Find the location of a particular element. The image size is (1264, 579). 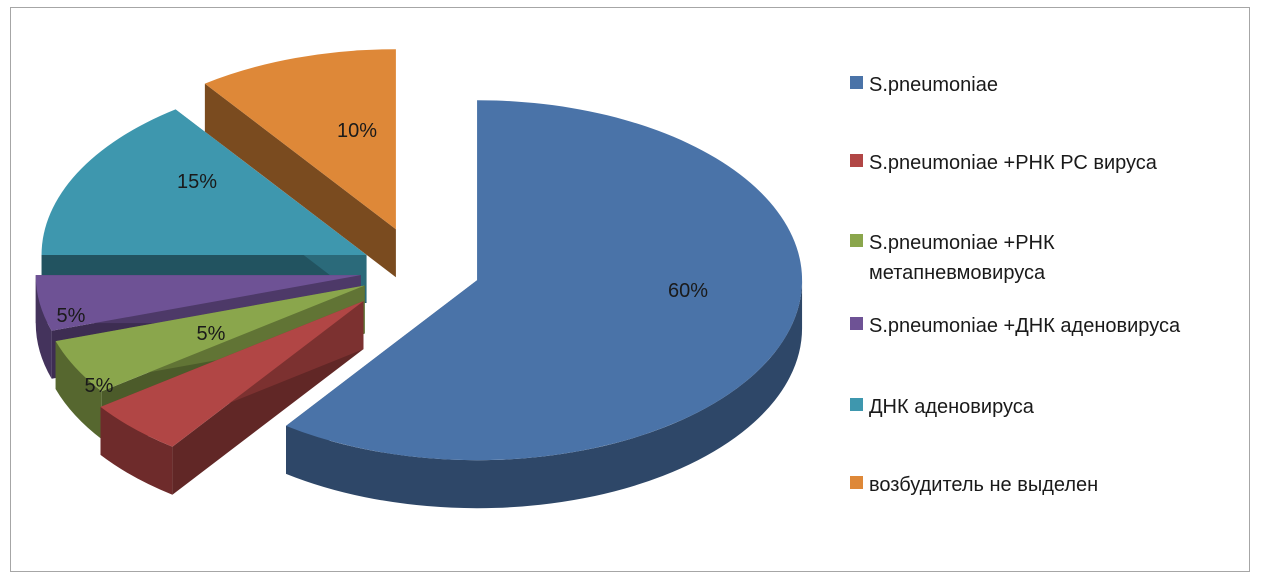

legend-item-metapneumovirus: S.pneumoniae +РНК метапневмовируса is located at coordinates (1049, 258).